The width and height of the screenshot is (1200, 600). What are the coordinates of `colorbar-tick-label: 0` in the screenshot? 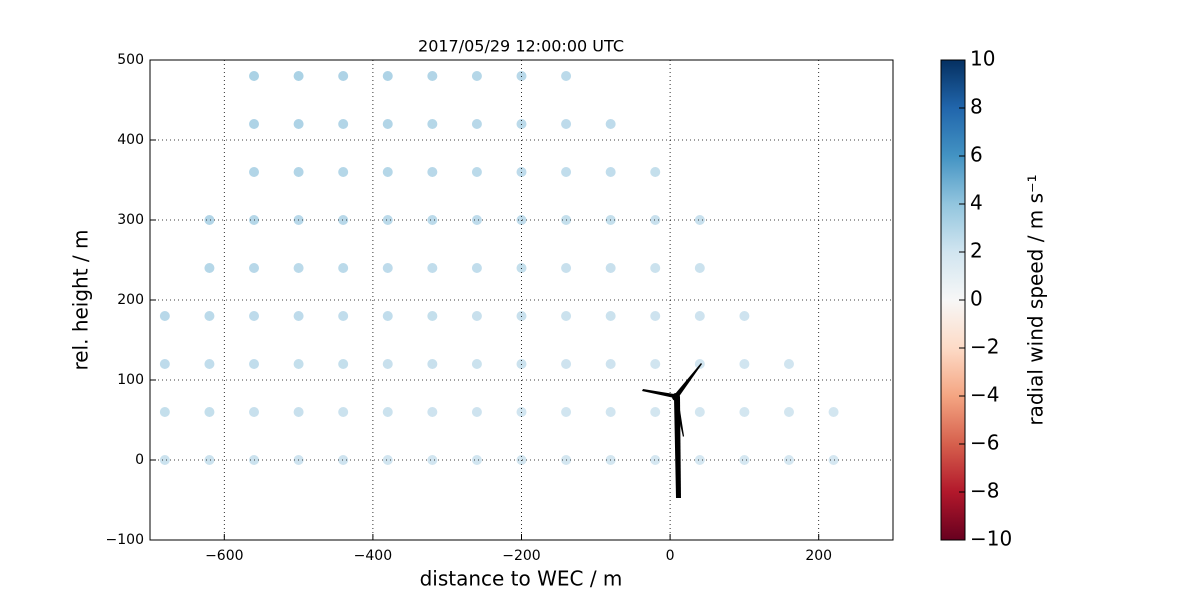 It's located at (976, 299).